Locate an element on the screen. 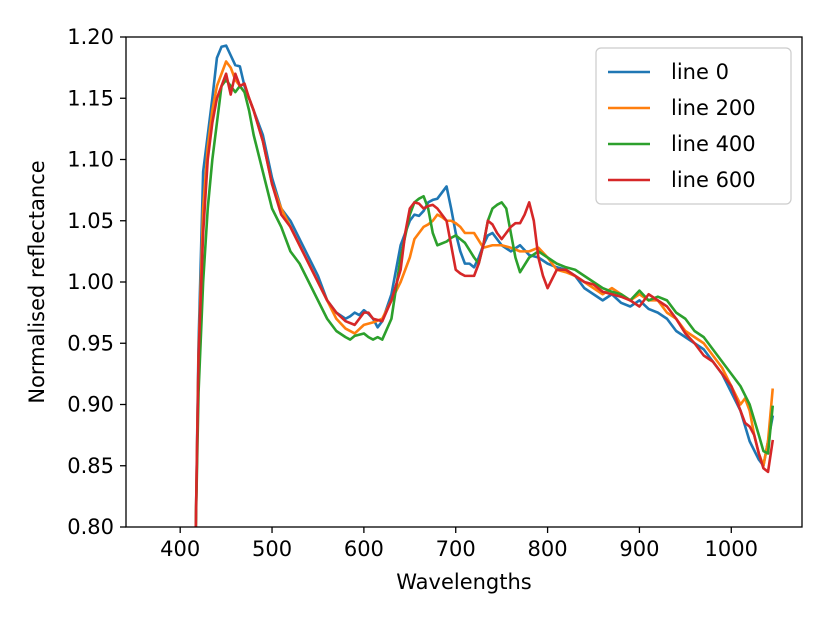 This screenshot has height=623, width=830. legend-label: line 200 is located at coordinates (713, 108).